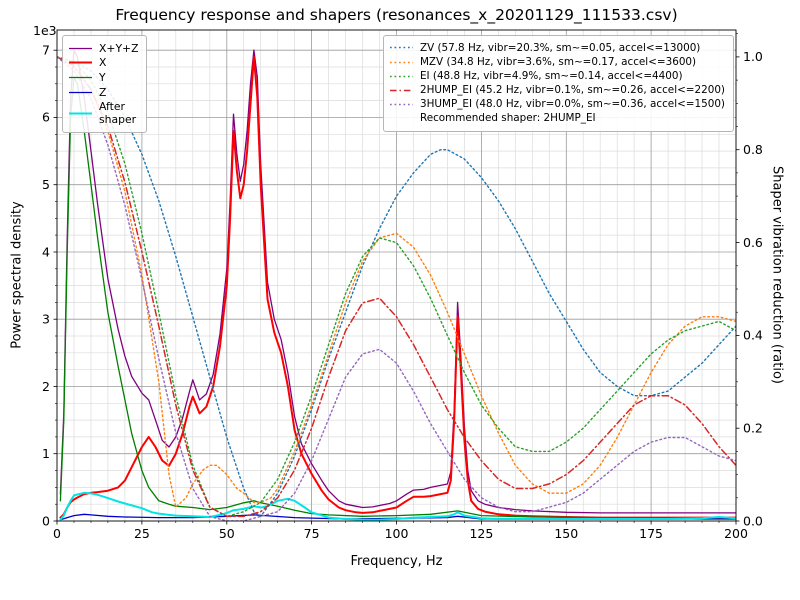  I want to click on x-axis-label: Frequency, Hz, so click(396, 561).